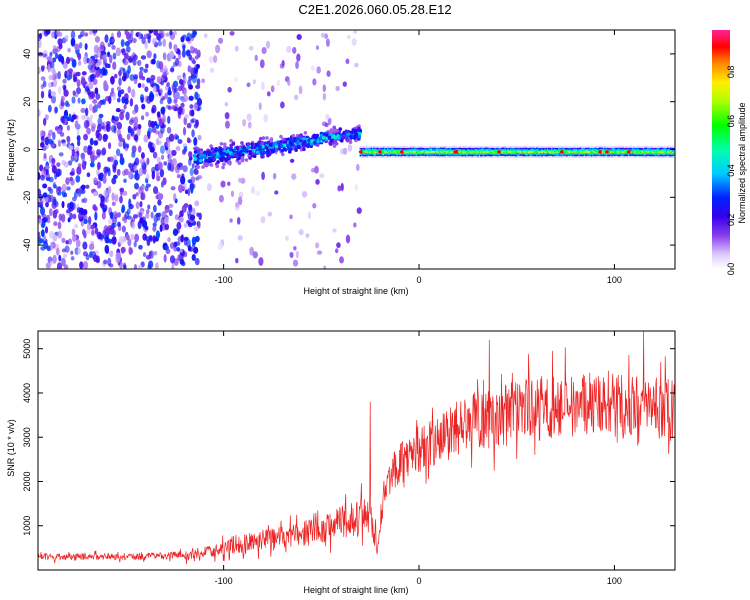  Describe the element at coordinates (731, 171) in the screenshot. I see `colorbar-ticks: 0.00.20.40.60.8` at that location.